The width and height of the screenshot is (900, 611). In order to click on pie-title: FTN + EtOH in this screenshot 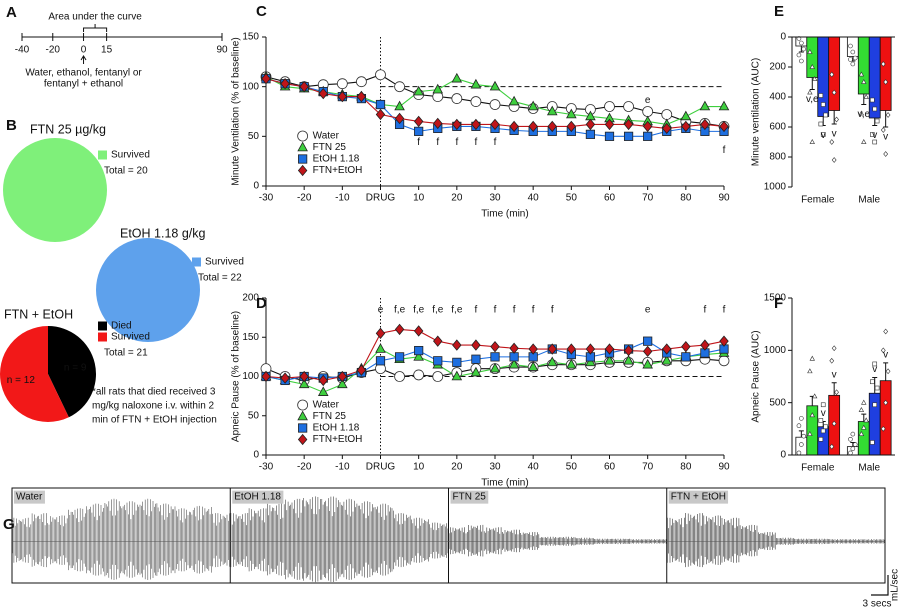, I will do `click(38, 314)`.